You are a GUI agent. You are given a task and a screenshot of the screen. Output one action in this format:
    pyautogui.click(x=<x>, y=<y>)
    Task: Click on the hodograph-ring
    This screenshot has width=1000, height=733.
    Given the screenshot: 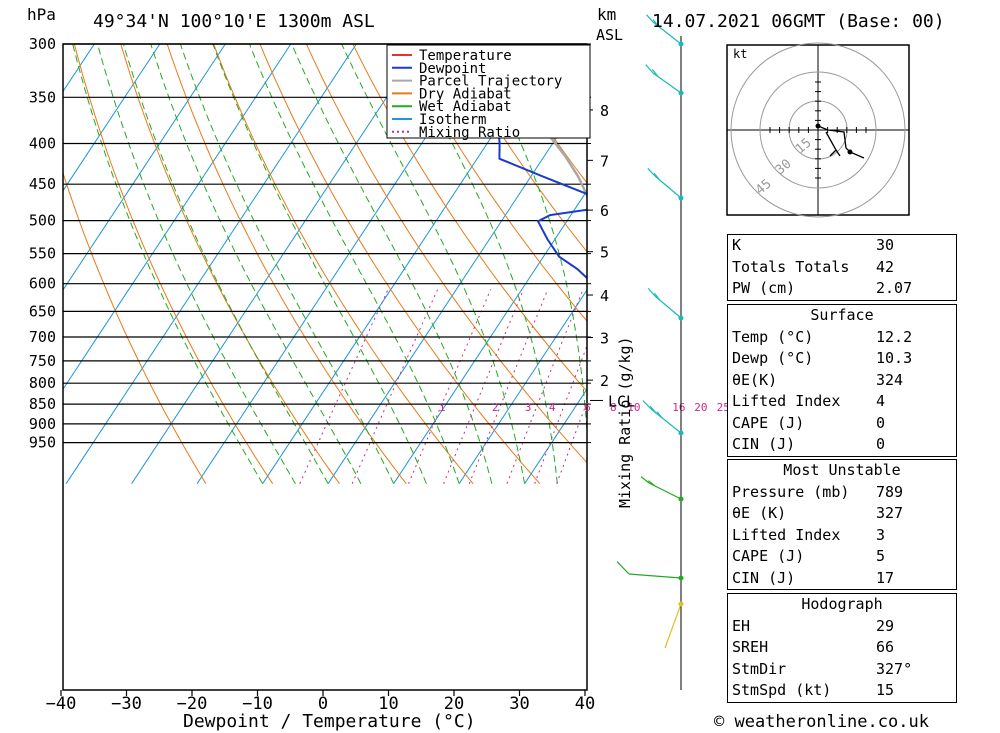 What is the action you would take?
    pyautogui.click(x=818, y=130)
    